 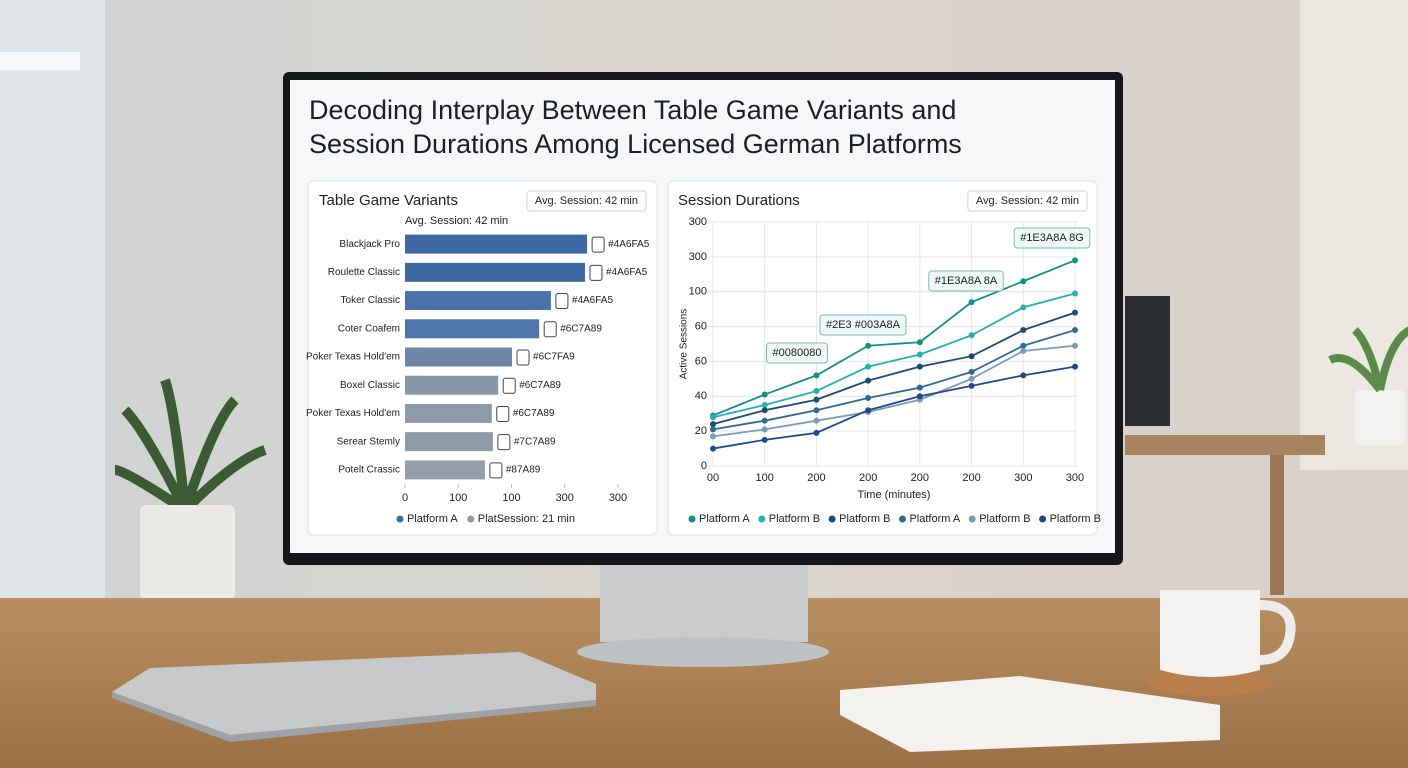 What do you see at coordinates (1277, 632) in the screenshot?
I see `mug-handle` at bounding box center [1277, 632].